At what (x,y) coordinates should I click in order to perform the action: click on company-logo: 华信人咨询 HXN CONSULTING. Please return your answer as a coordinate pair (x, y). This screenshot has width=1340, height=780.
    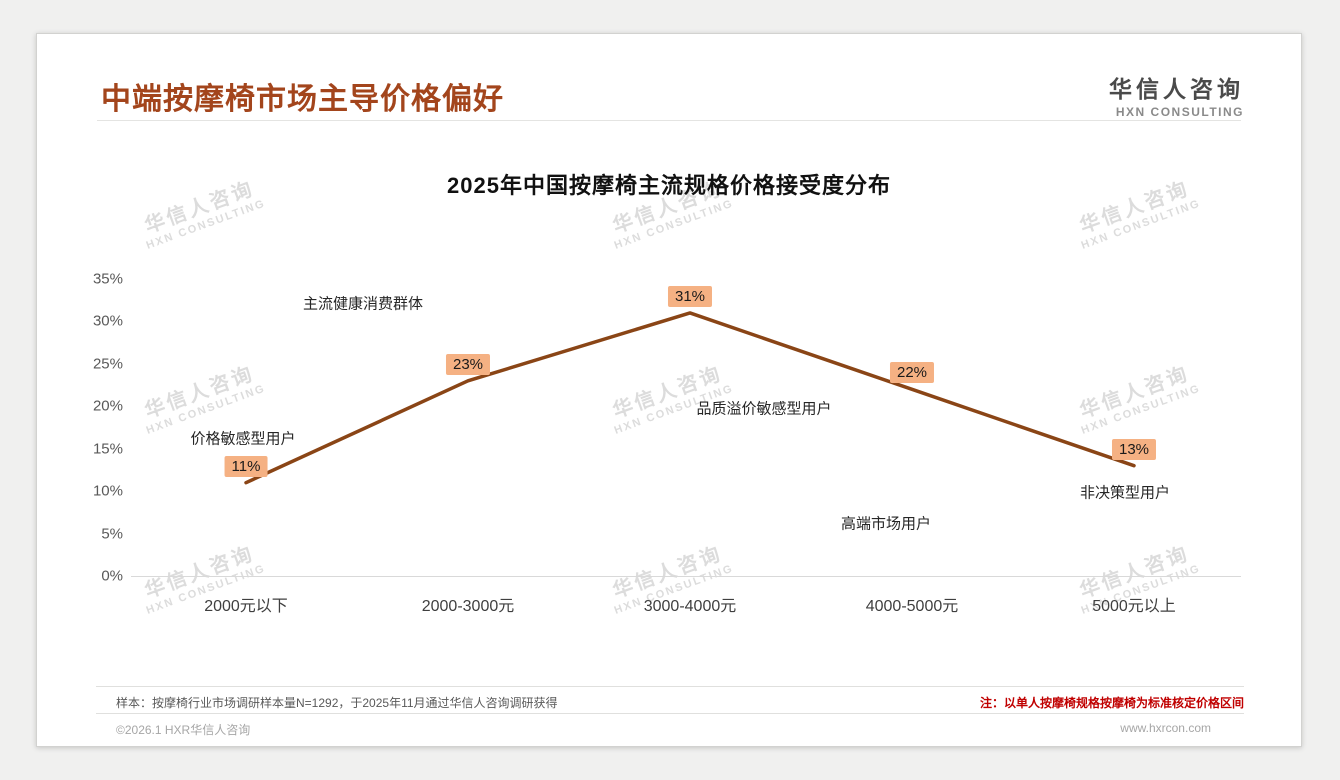
    Looking at the image, I should click on (1176, 94).